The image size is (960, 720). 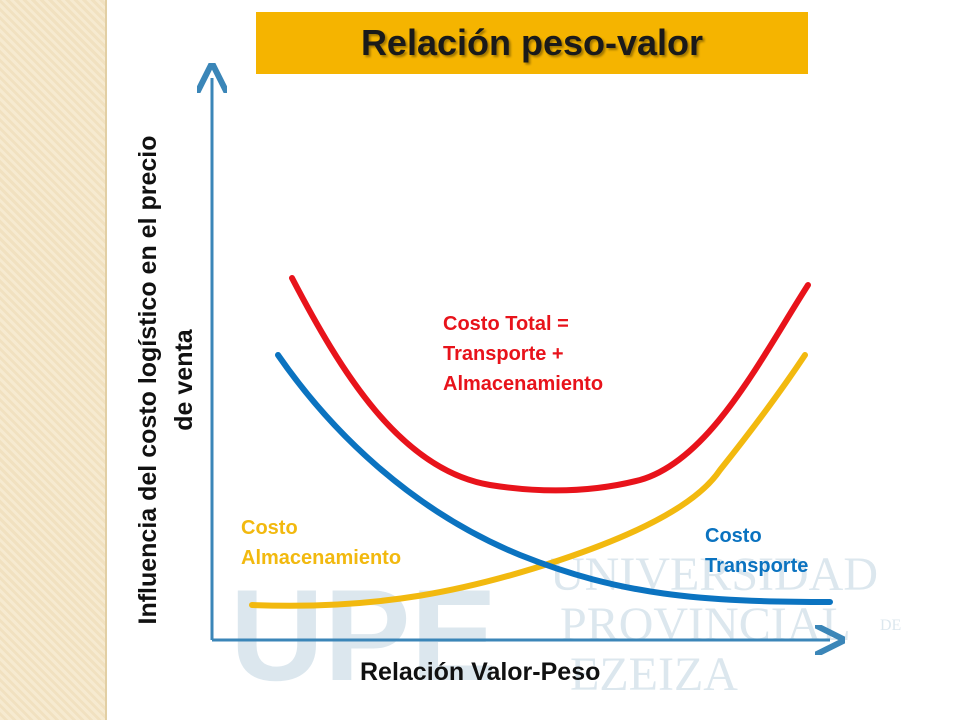 I want to click on page-title: Relación peso-valor, so click(x=532, y=42).